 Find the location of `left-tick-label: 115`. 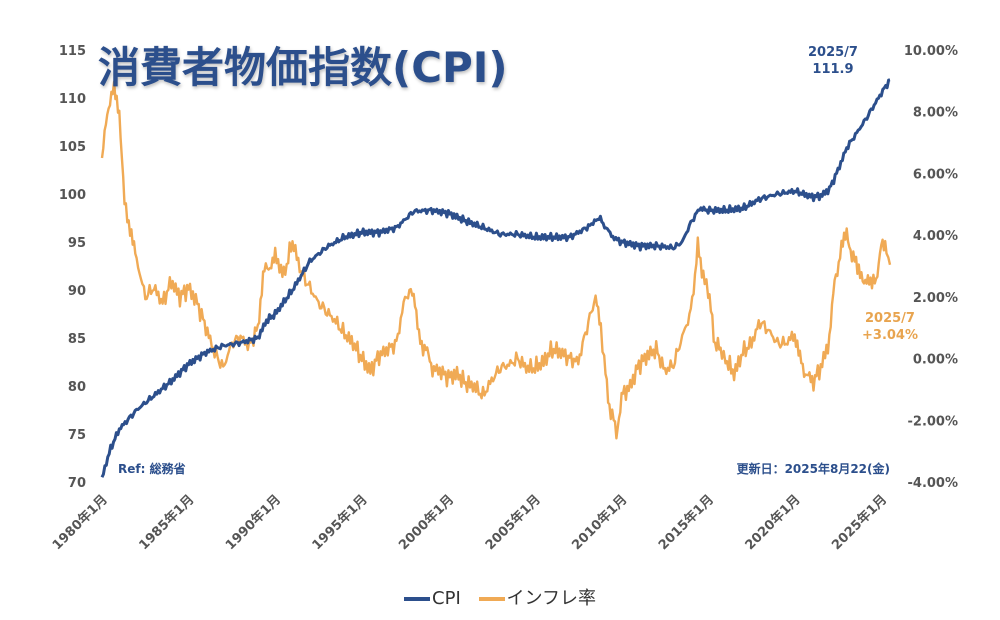

left-tick-label: 115 is located at coordinates (72, 51).